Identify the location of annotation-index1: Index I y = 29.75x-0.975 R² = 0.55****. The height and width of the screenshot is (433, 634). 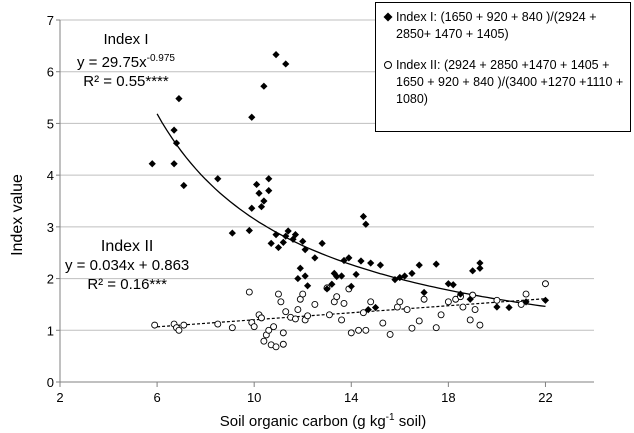
(126, 60).